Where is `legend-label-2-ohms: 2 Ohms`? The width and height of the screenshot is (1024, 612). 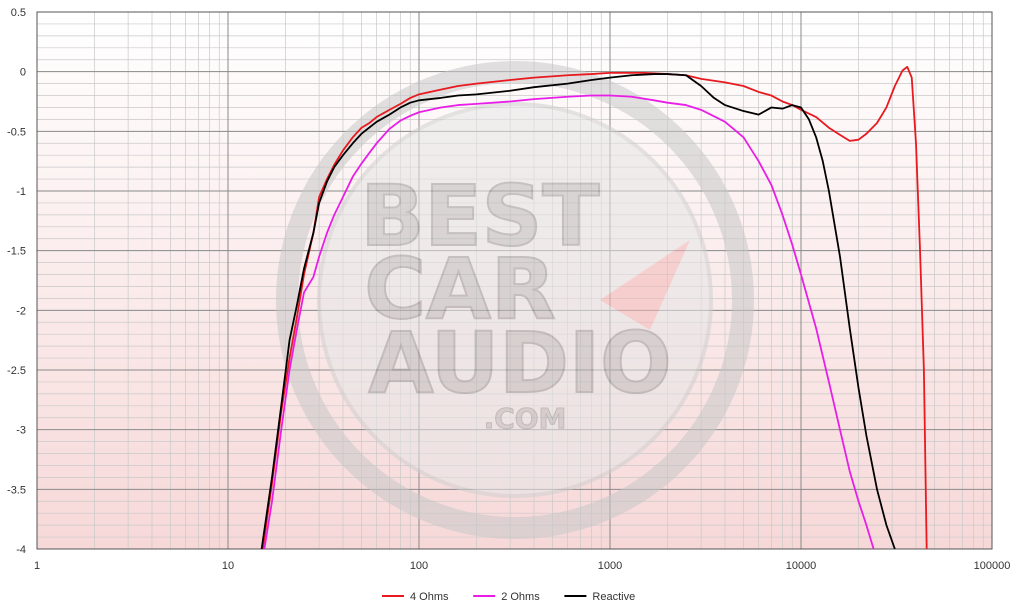
legend-label-2-ohms: 2 Ohms is located at coordinates (520, 597).